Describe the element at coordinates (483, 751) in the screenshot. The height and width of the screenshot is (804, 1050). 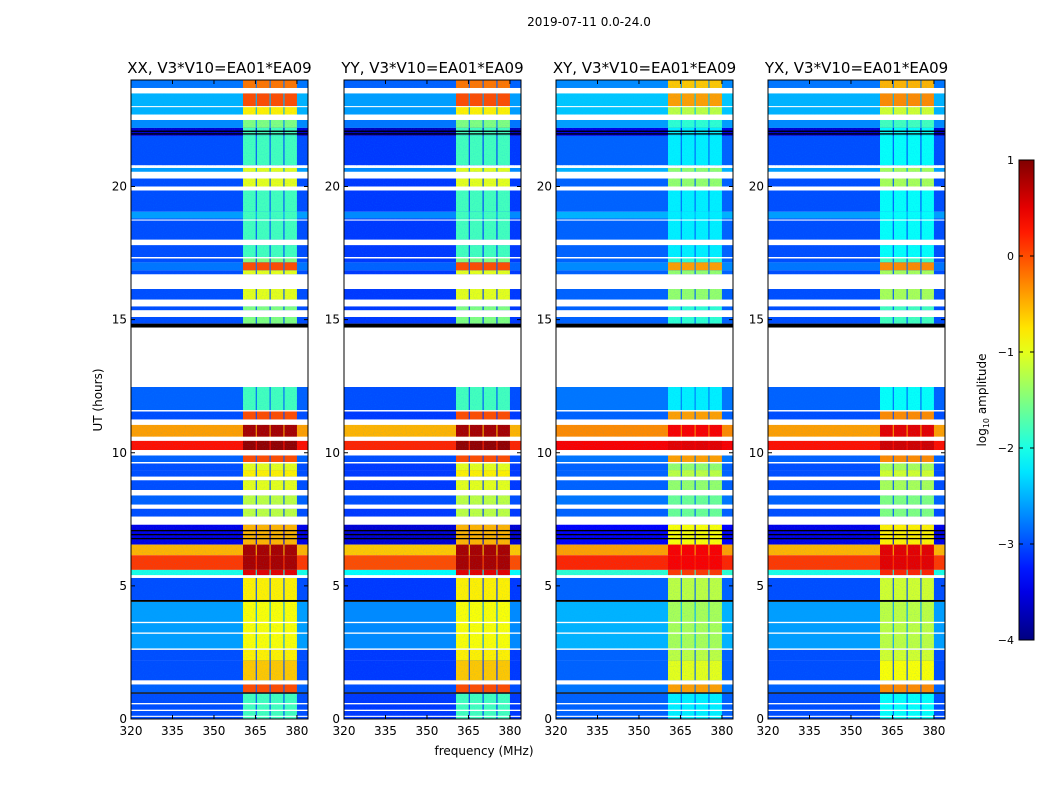
I see `x-axis-label: frequency (MHz)` at that location.